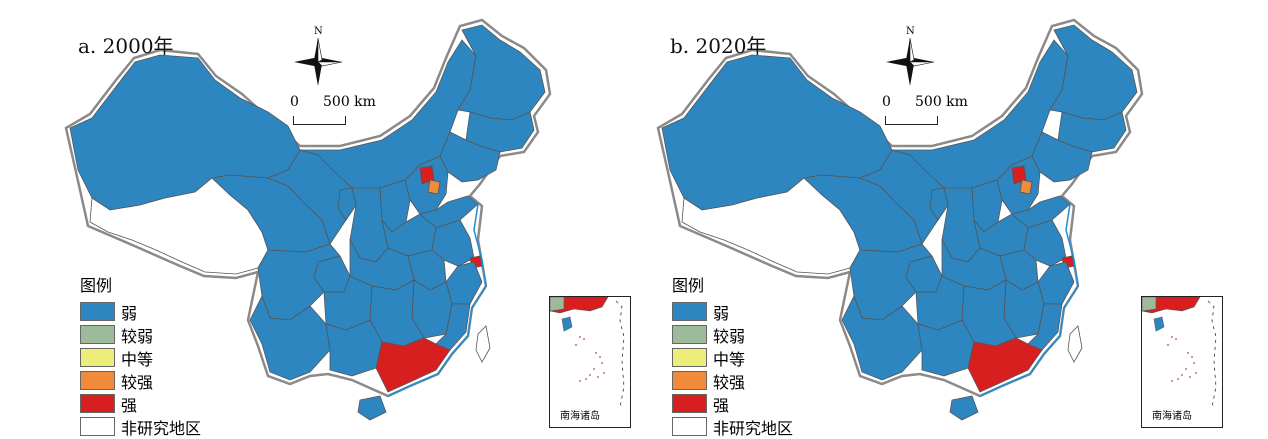 The image size is (1268, 439). I want to click on panel-title: a. 2000年, so click(126, 46).